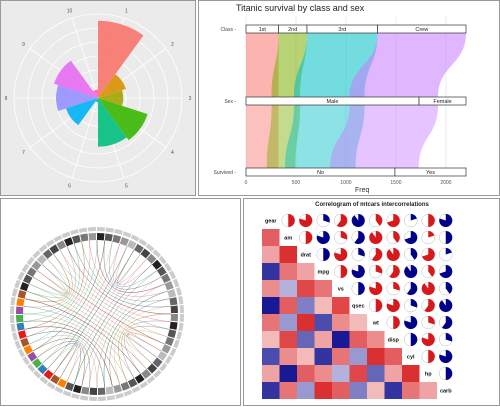 Image resolution: width=500 pixels, height=407 pixels. I want to click on correlogram-variable-label: disp, so click(394, 341).